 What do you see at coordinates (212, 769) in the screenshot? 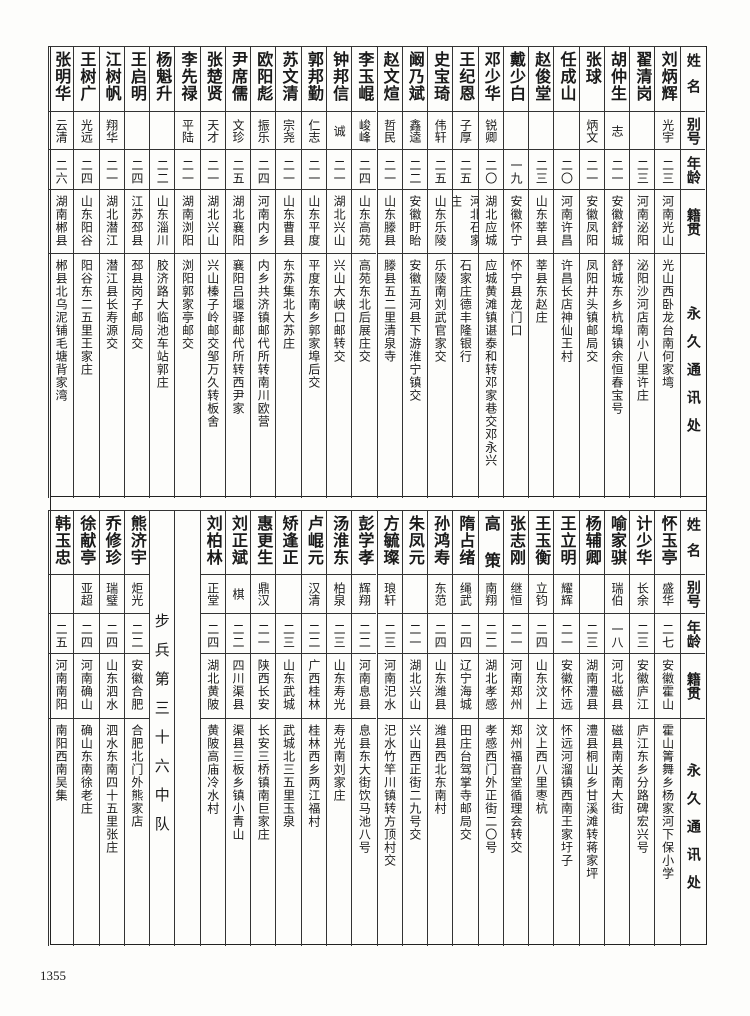
I see `cell-address-text: 黄陂高庙冷水村` at bounding box center [212, 769].